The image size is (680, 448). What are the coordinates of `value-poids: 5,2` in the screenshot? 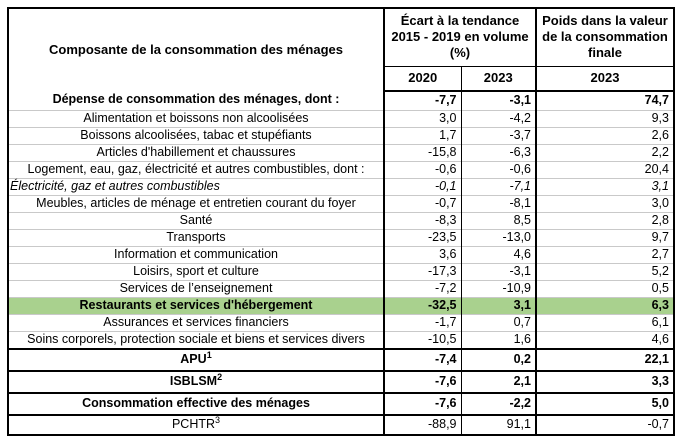 It's located at (605, 272).